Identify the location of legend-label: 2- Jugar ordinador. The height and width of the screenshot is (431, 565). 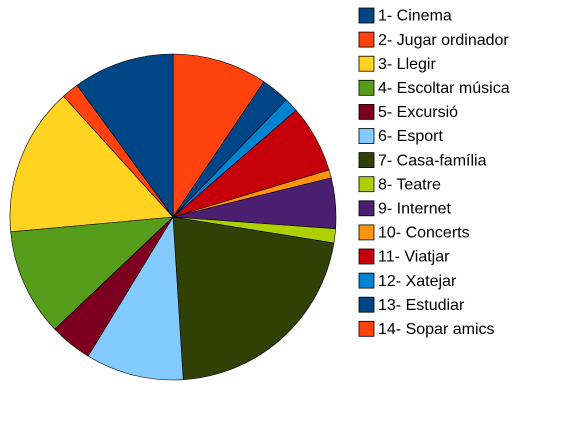
(443, 40).